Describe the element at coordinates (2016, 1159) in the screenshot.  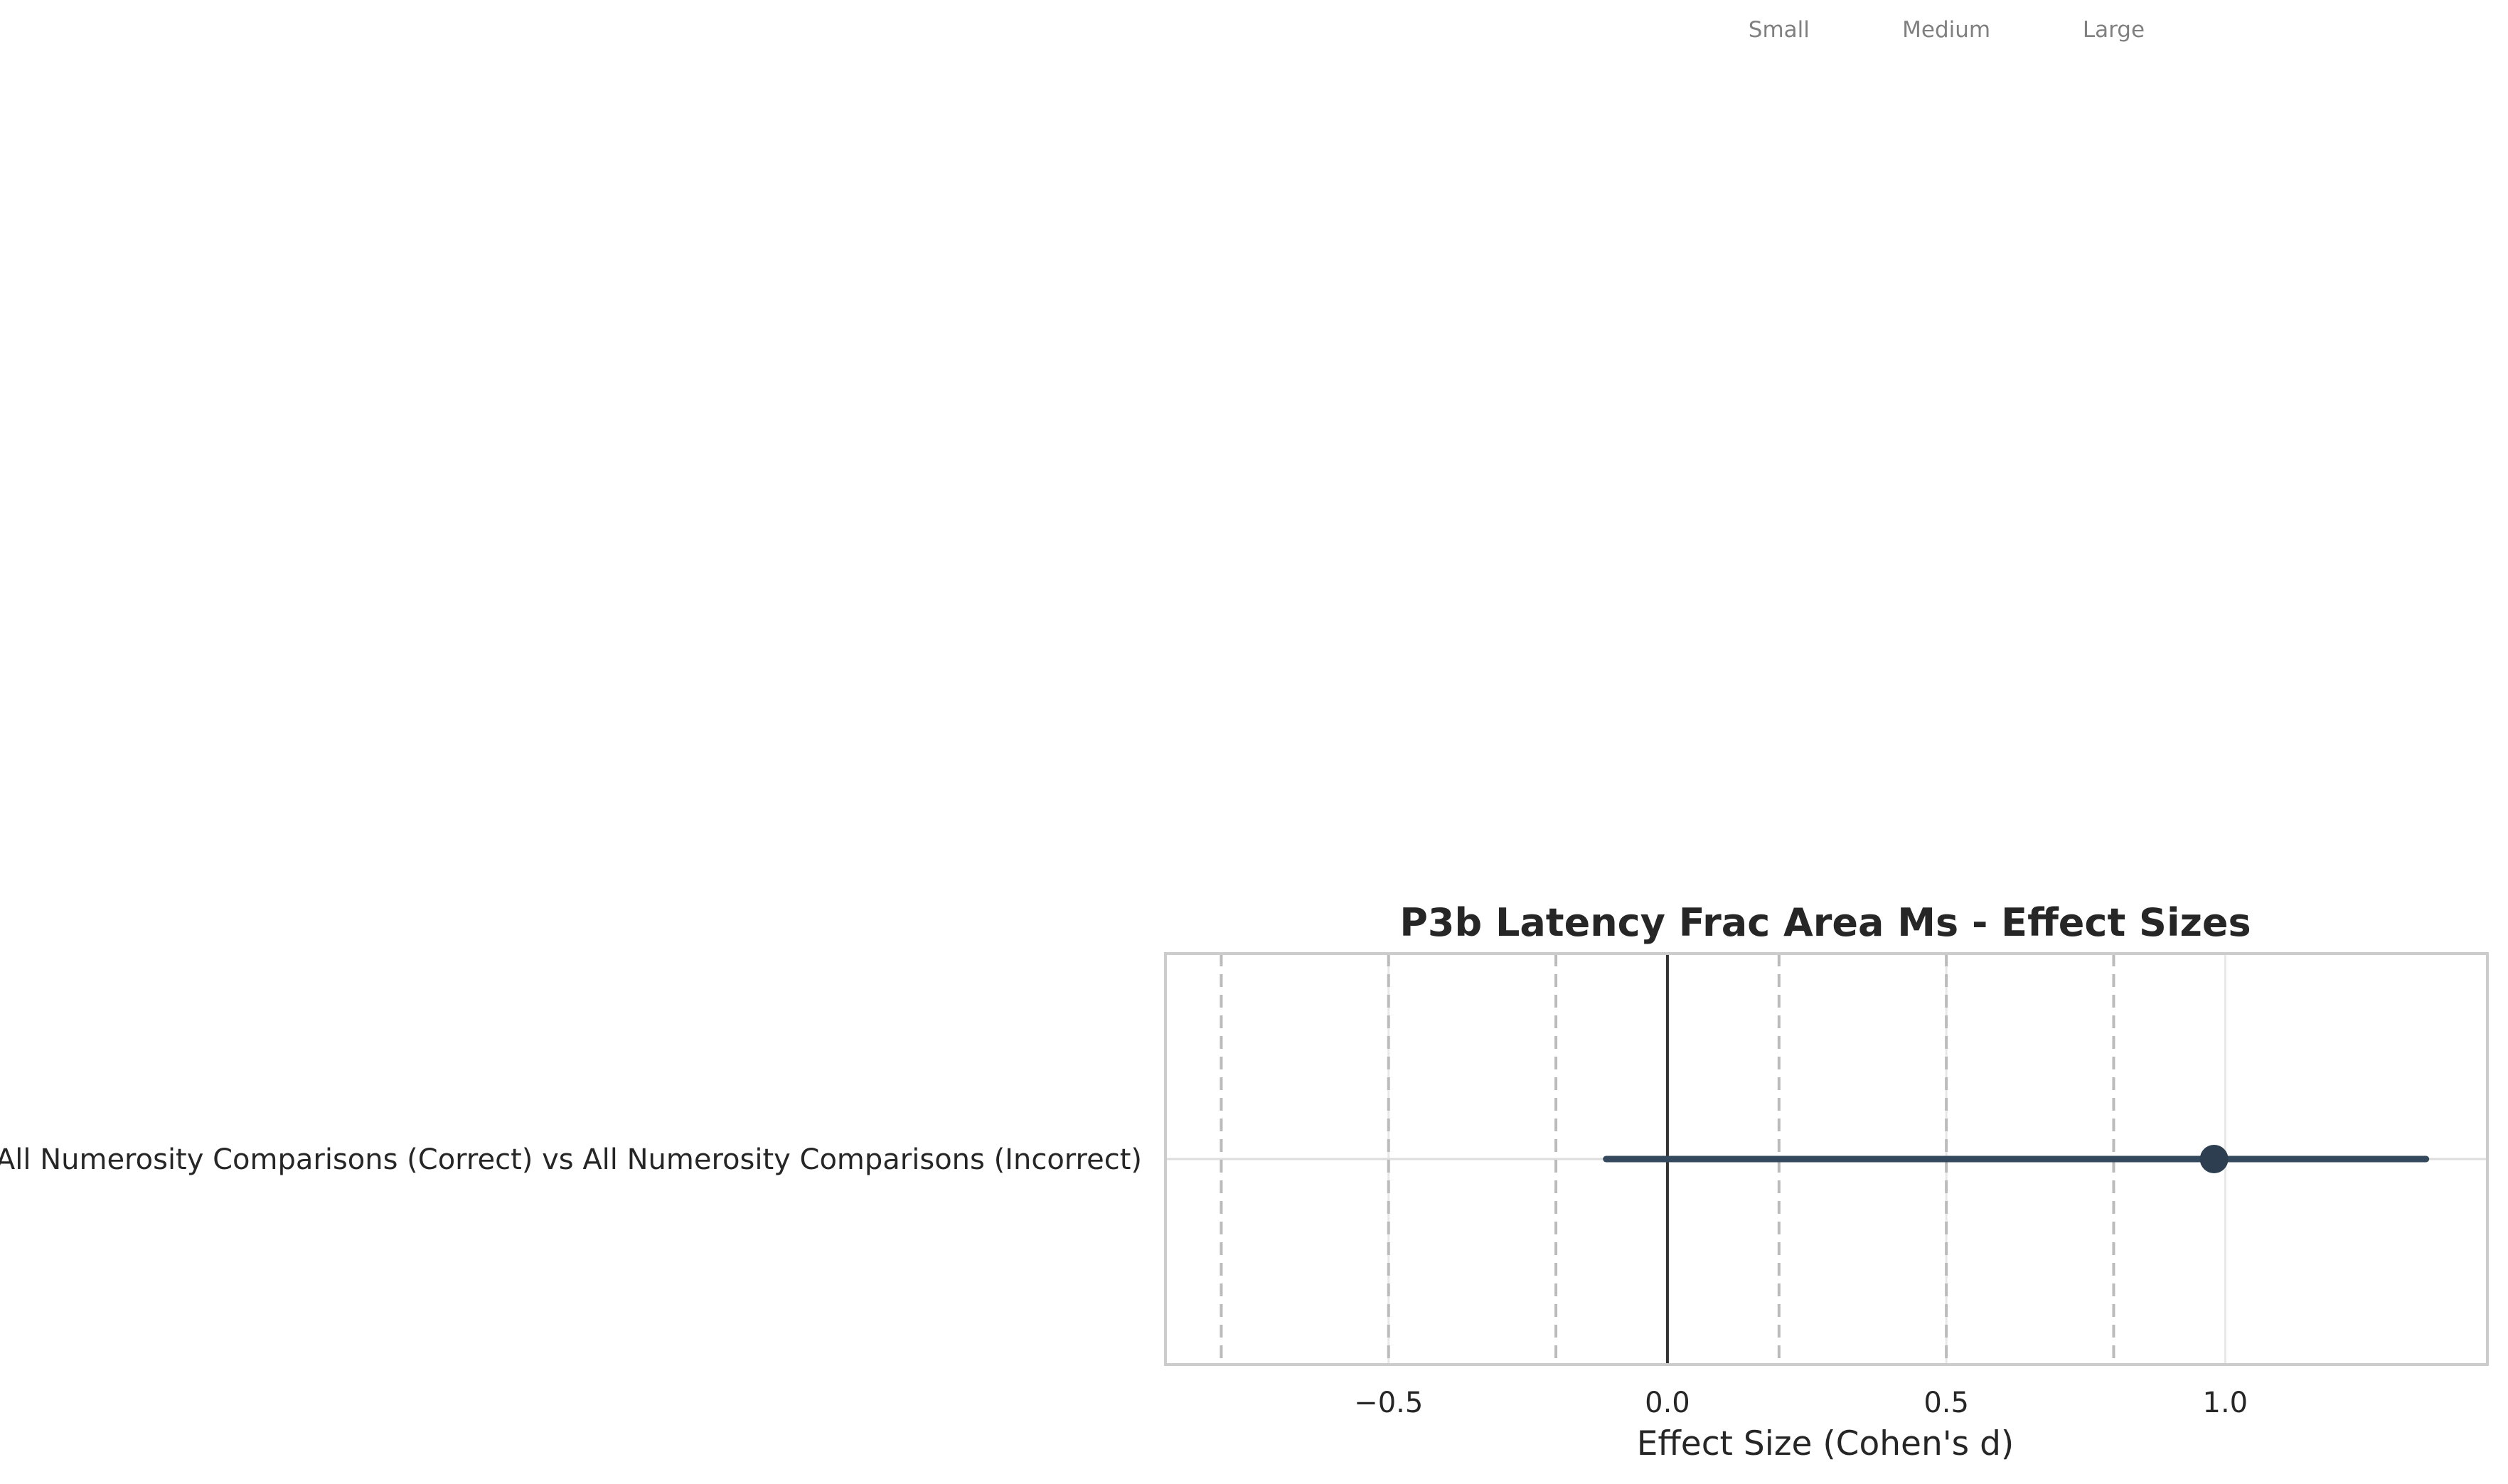
I see `data-marks` at that location.